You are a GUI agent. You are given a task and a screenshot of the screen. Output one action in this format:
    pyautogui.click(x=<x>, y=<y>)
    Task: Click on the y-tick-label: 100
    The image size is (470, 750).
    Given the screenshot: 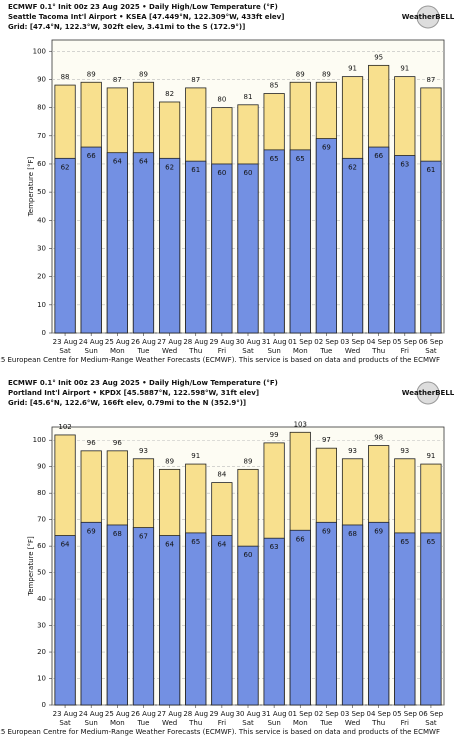 What is the action you would take?
    pyautogui.click(x=39, y=440)
    